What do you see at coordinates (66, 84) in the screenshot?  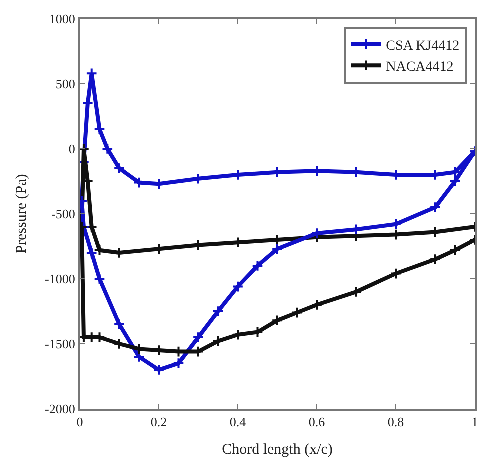 I see `y-tick-label: 500` at bounding box center [66, 84].